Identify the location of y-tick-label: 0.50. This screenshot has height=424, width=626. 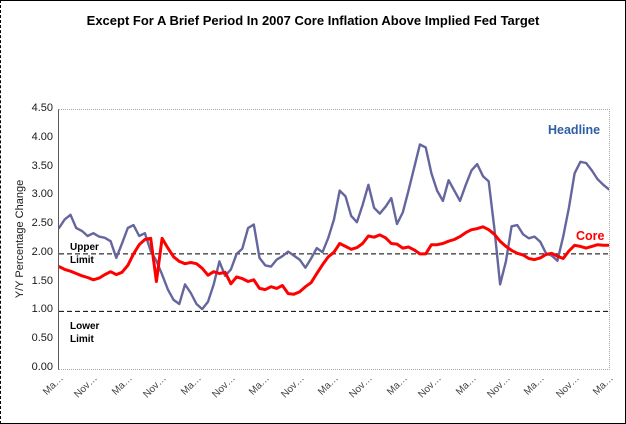
(42, 338).